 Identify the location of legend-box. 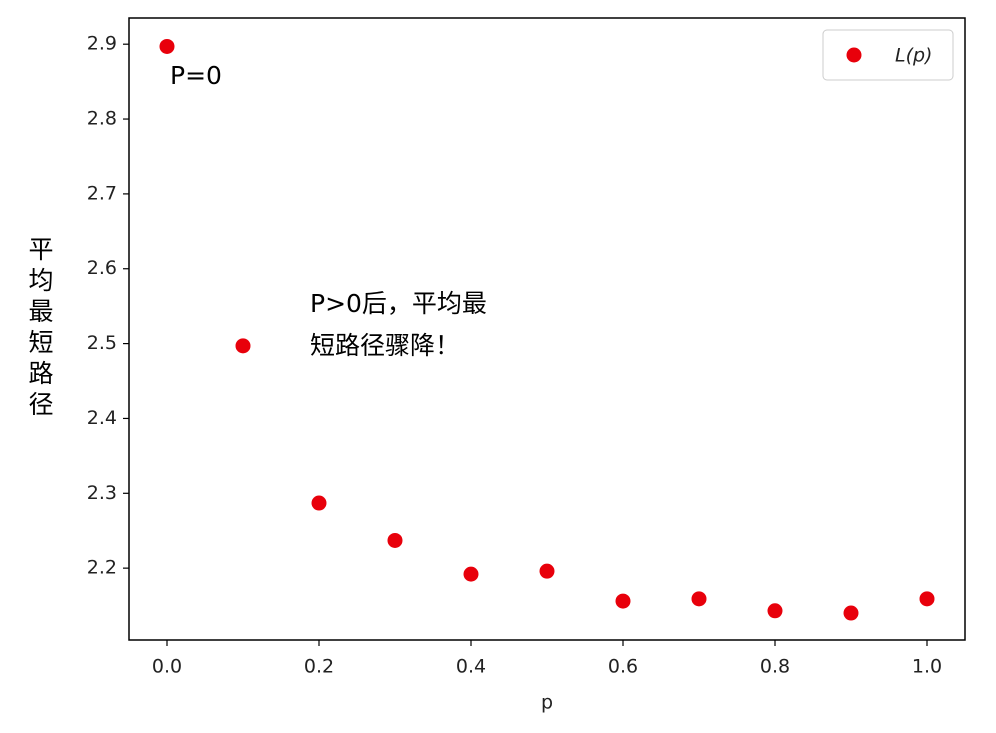
(888, 55).